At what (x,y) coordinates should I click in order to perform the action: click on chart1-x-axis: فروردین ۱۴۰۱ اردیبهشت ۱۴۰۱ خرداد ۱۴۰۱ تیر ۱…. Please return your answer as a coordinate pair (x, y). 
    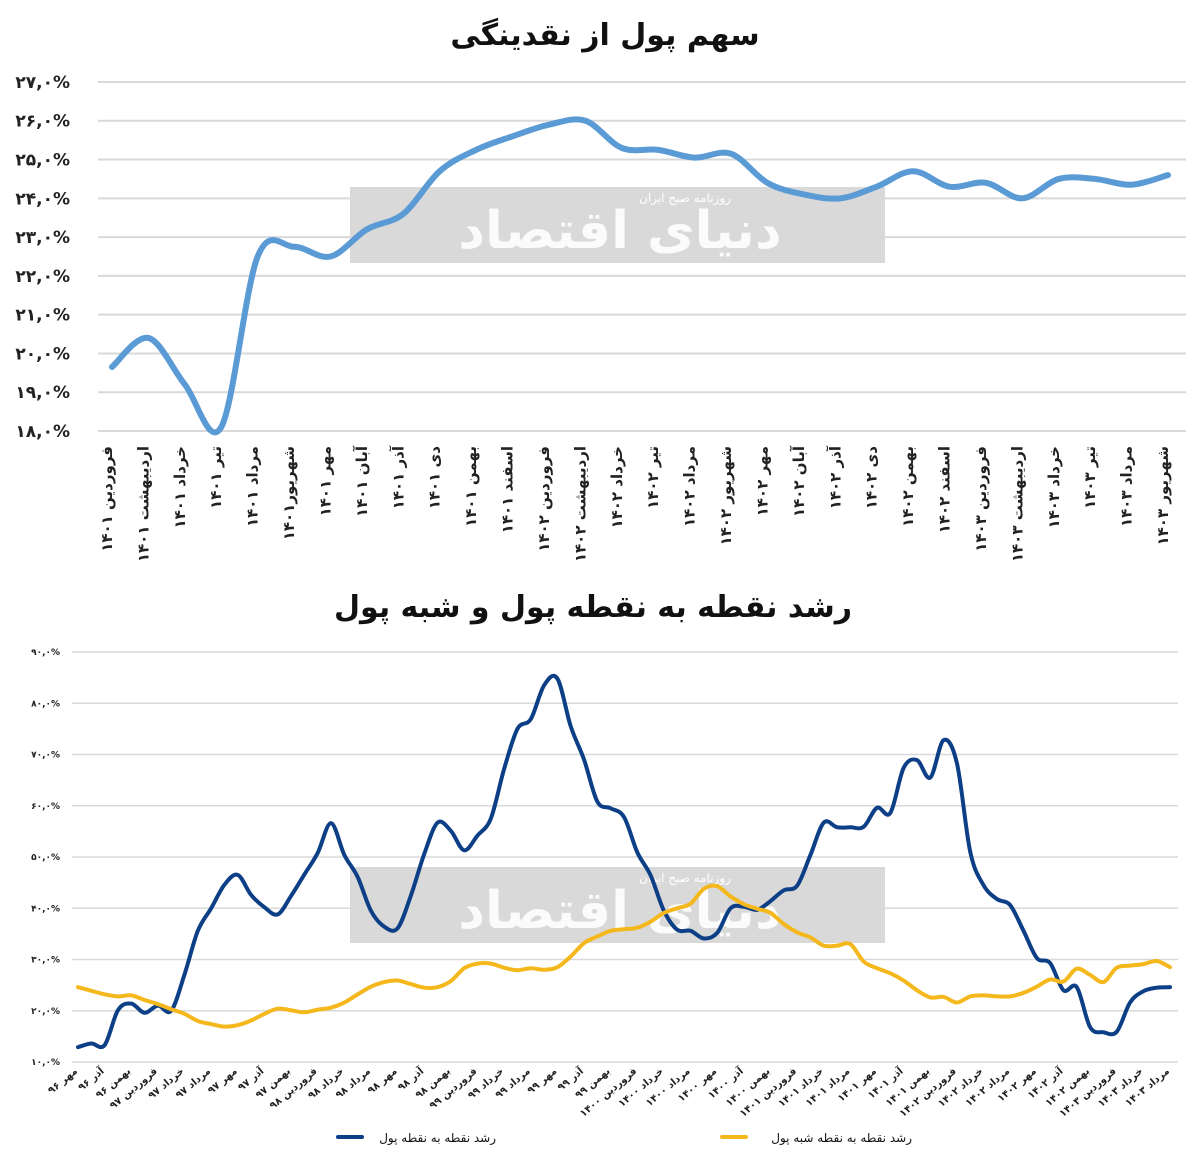
    Looking at the image, I should click on (635, 503).